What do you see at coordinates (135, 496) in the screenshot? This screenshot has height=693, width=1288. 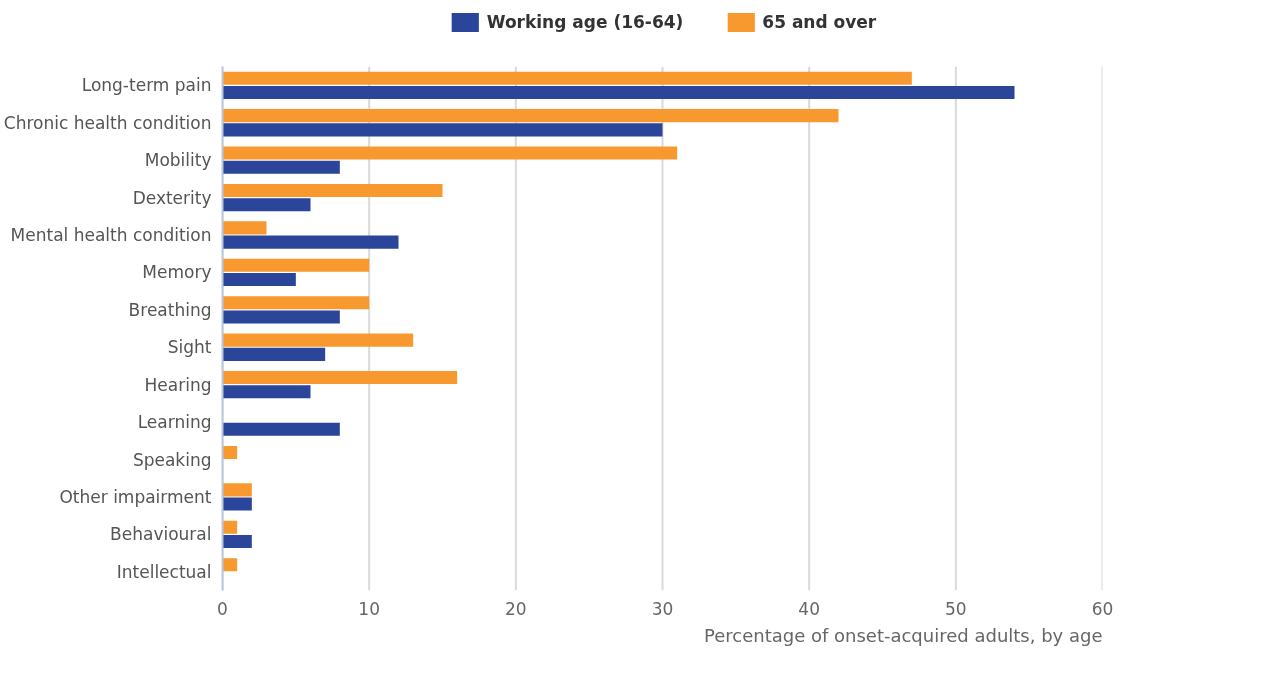 I see `y-tick-label: Other impairment` at bounding box center [135, 496].